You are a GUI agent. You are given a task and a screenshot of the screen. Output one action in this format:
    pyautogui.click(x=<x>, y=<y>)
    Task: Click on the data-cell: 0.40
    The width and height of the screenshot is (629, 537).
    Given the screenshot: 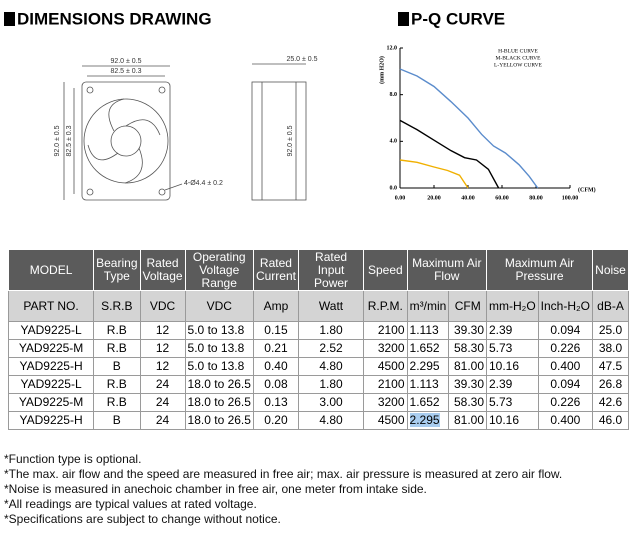 What is the action you would take?
    pyautogui.click(x=275, y=366)
    